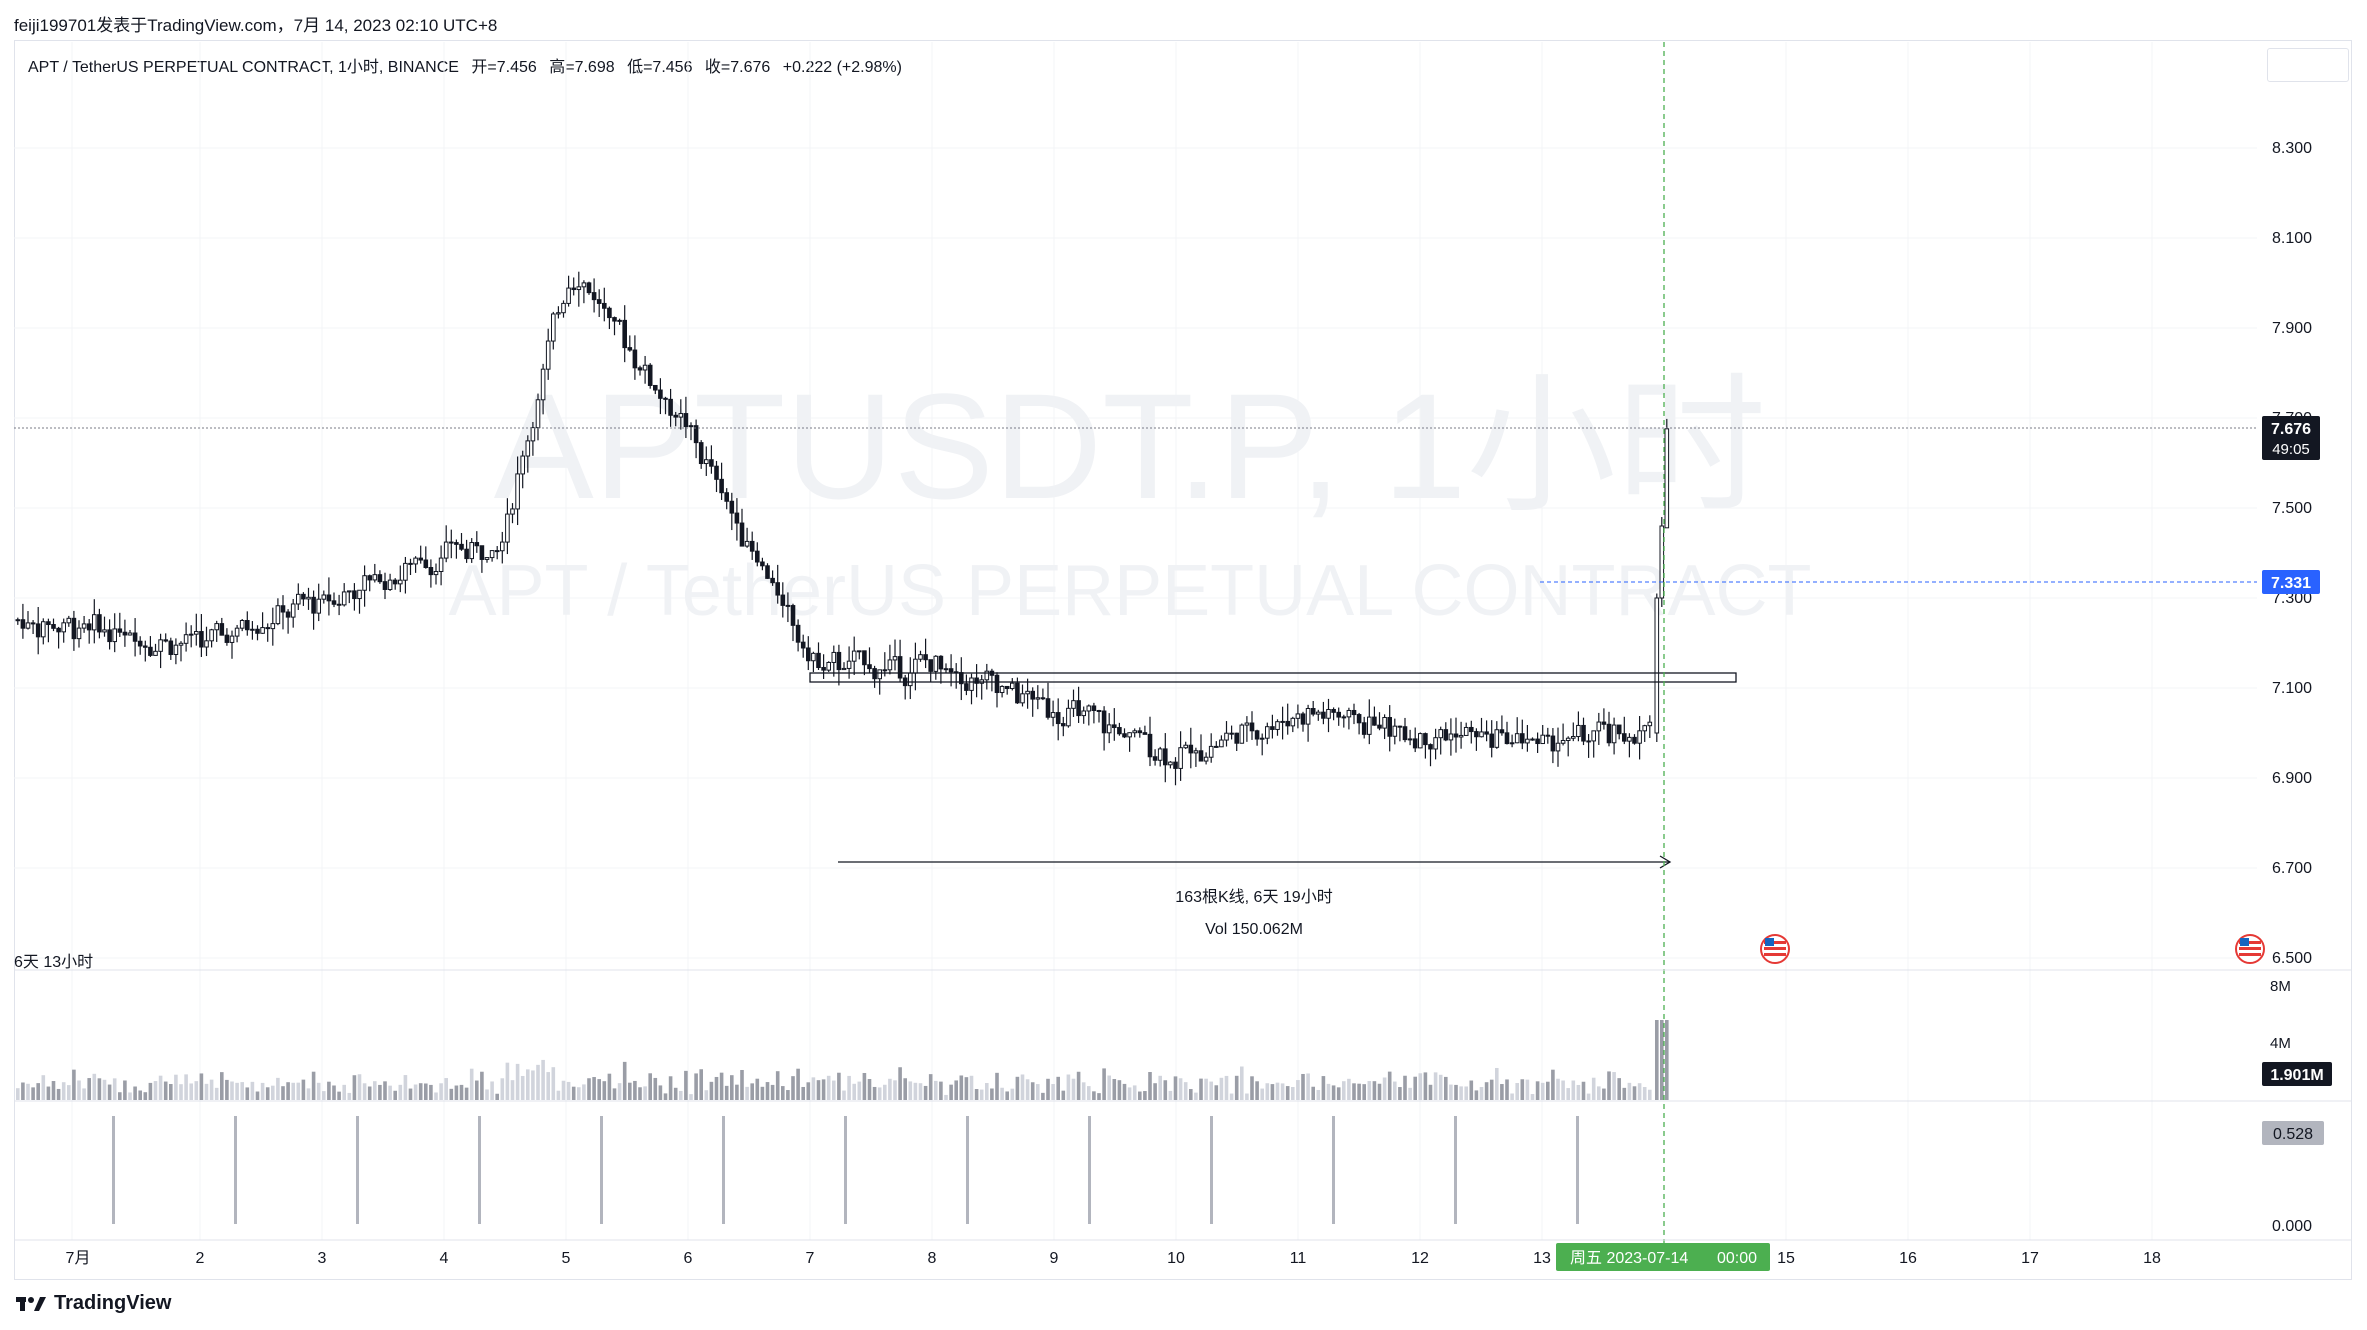  What do you see at coordinates (1113, 1258) in the screenshot?
I see `time-axis: 7月 2 3 4 5 6 7 8 9 10 11 12 13 15 16 17 18` at bounding box center [1113, 1258].